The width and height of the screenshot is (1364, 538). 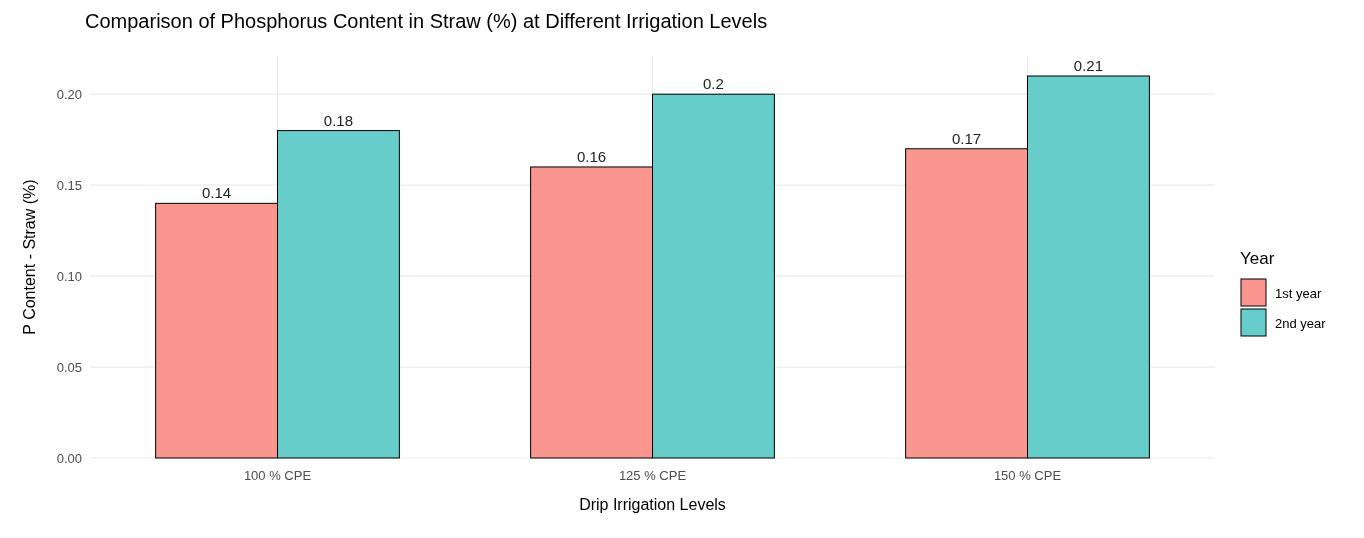 What do you see at coordinates (69, 185) in the screenshot?
I see `y-tick-label: 0.15` at bounding box center [69, 185].